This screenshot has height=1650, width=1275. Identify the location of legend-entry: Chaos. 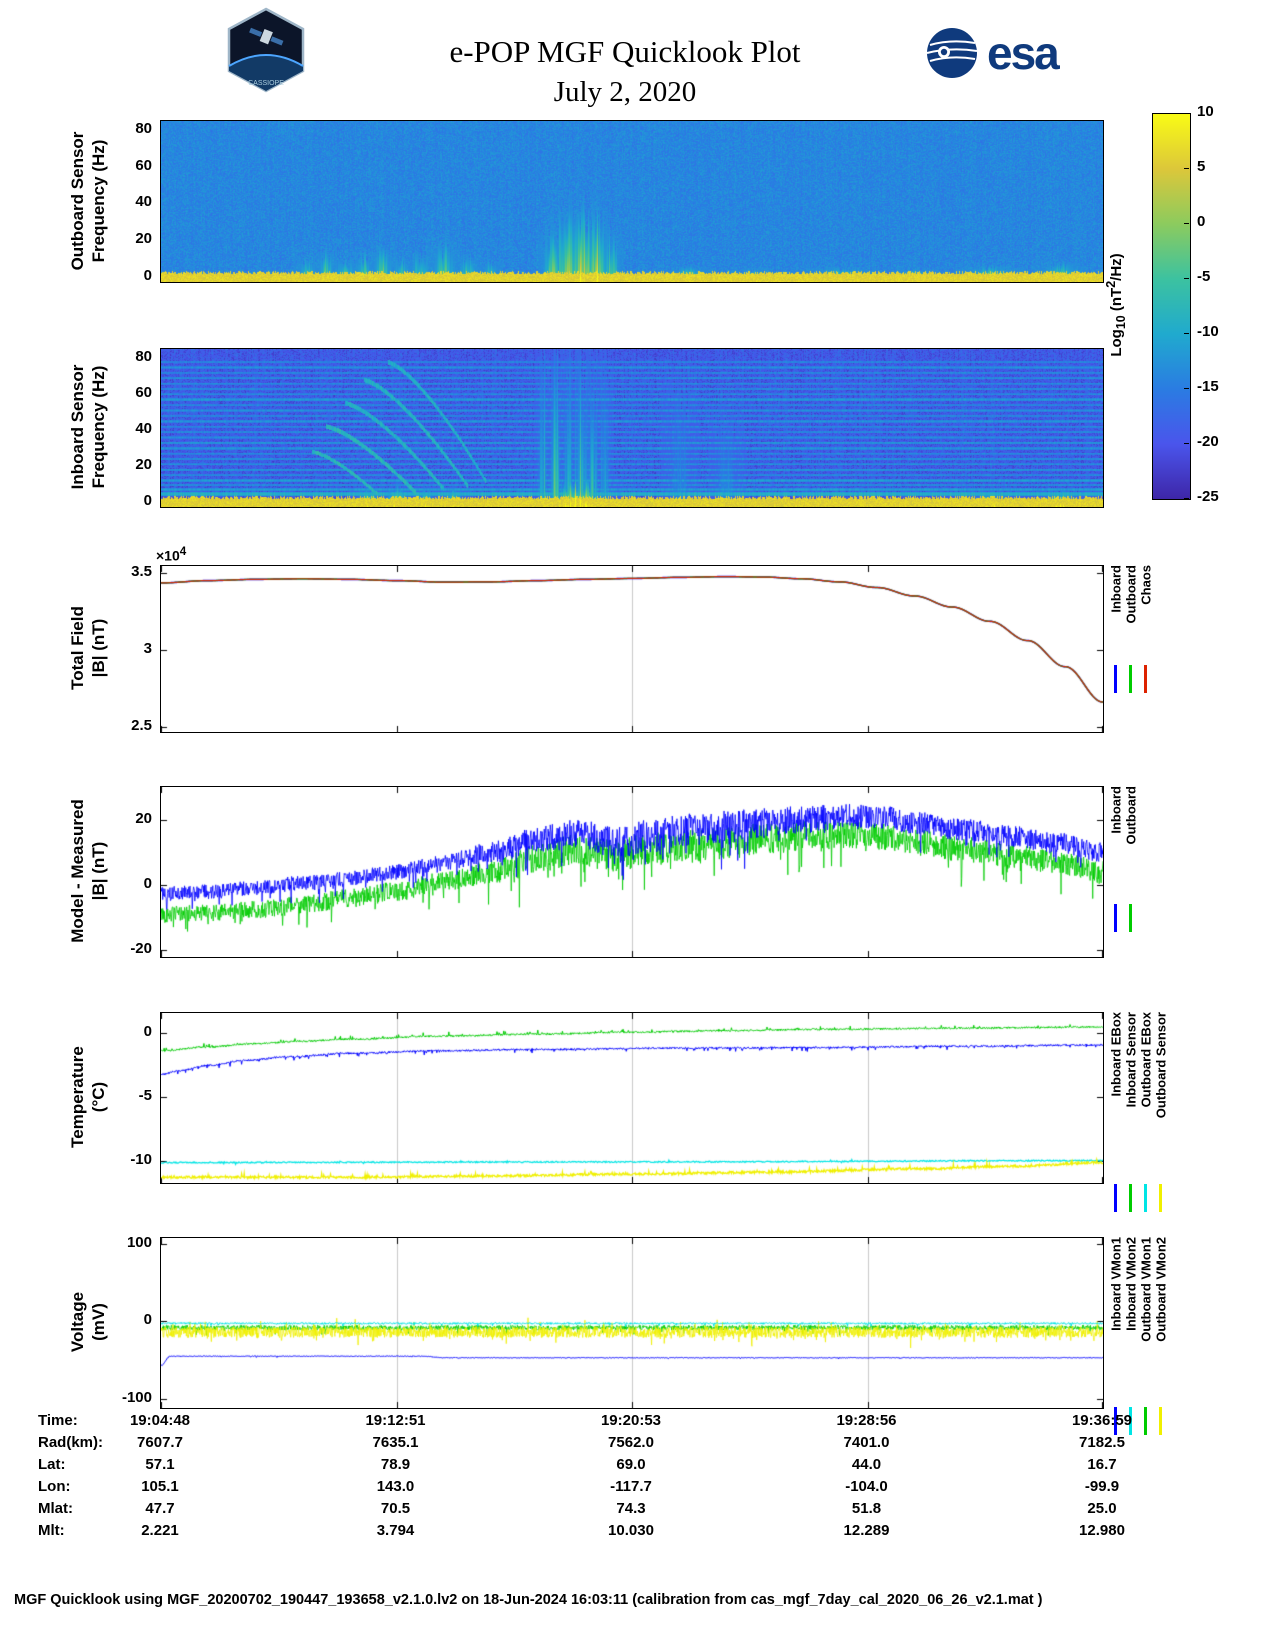
(1145, 672).